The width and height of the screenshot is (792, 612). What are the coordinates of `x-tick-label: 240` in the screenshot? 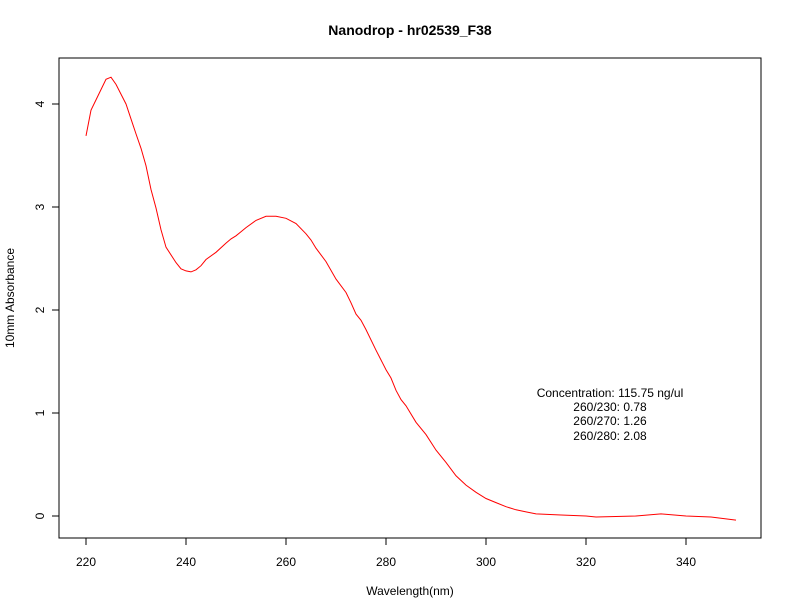 It's located at (186, 562).